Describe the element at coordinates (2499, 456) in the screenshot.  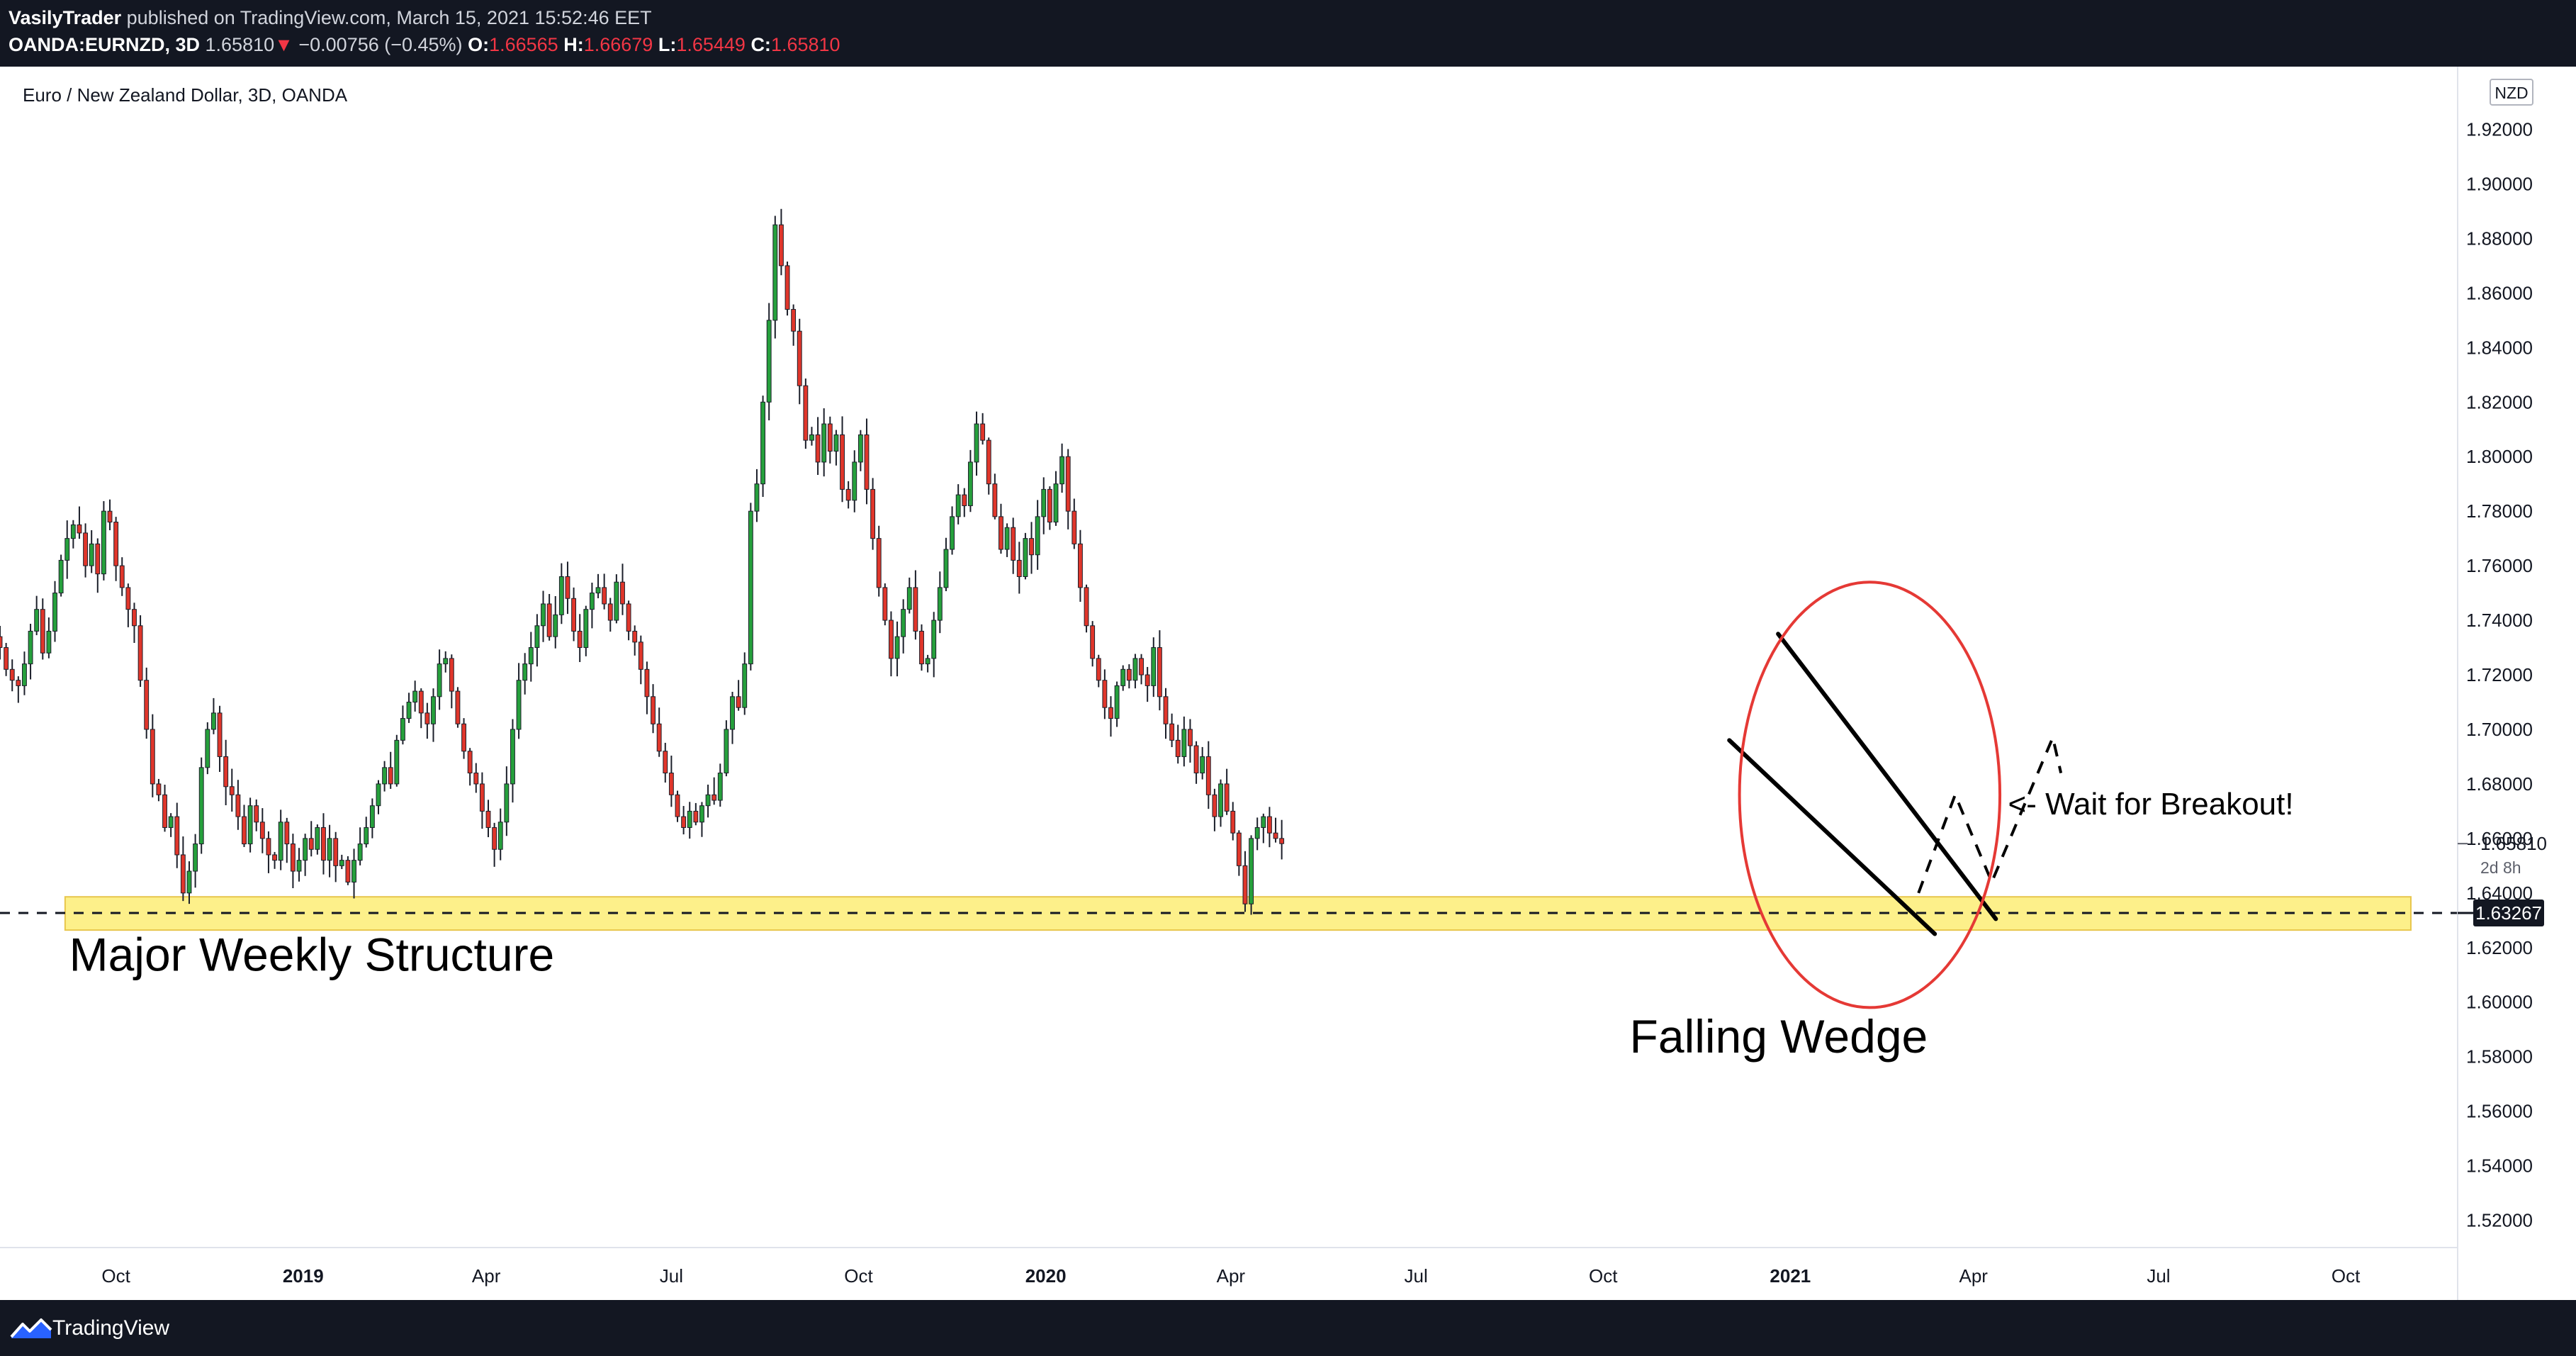
I see `y-tick-label: 1.80000` at that location.